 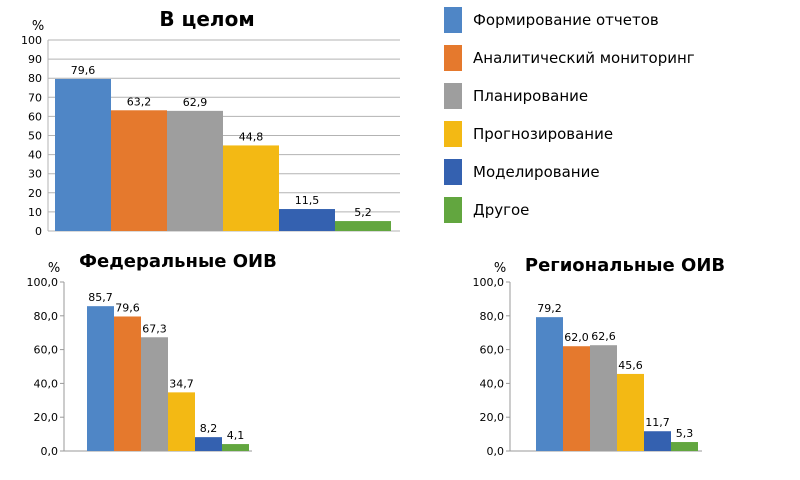 What do you see at coordinates (584, 58) in the screenshot?
I see `legend-label: Аналитический мониторинг` at bounding box center [584, 58].